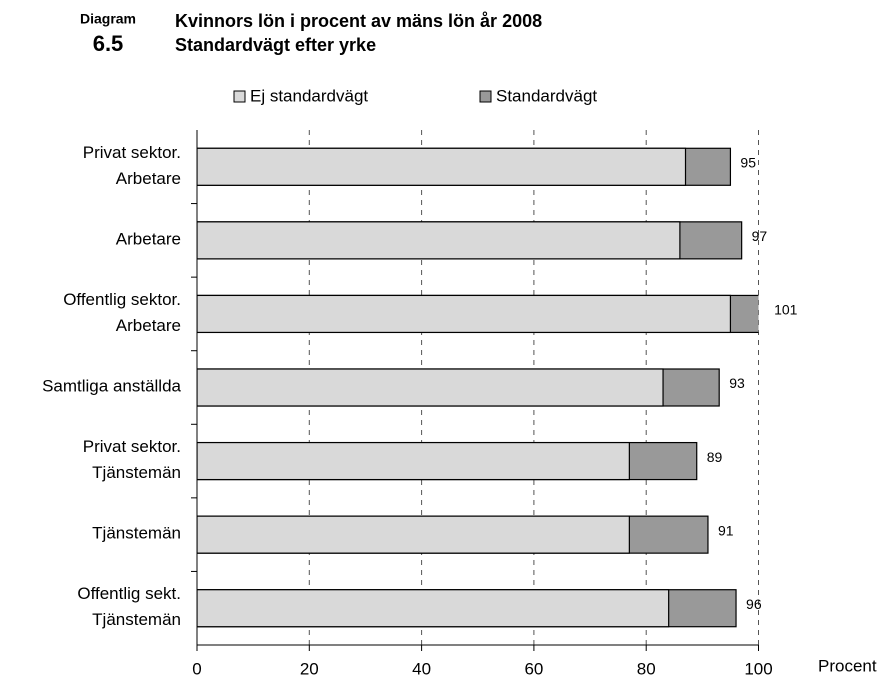 The width and height of the screenshot is (892, 692). I want to click on data-label: 91, so click(726, 530).